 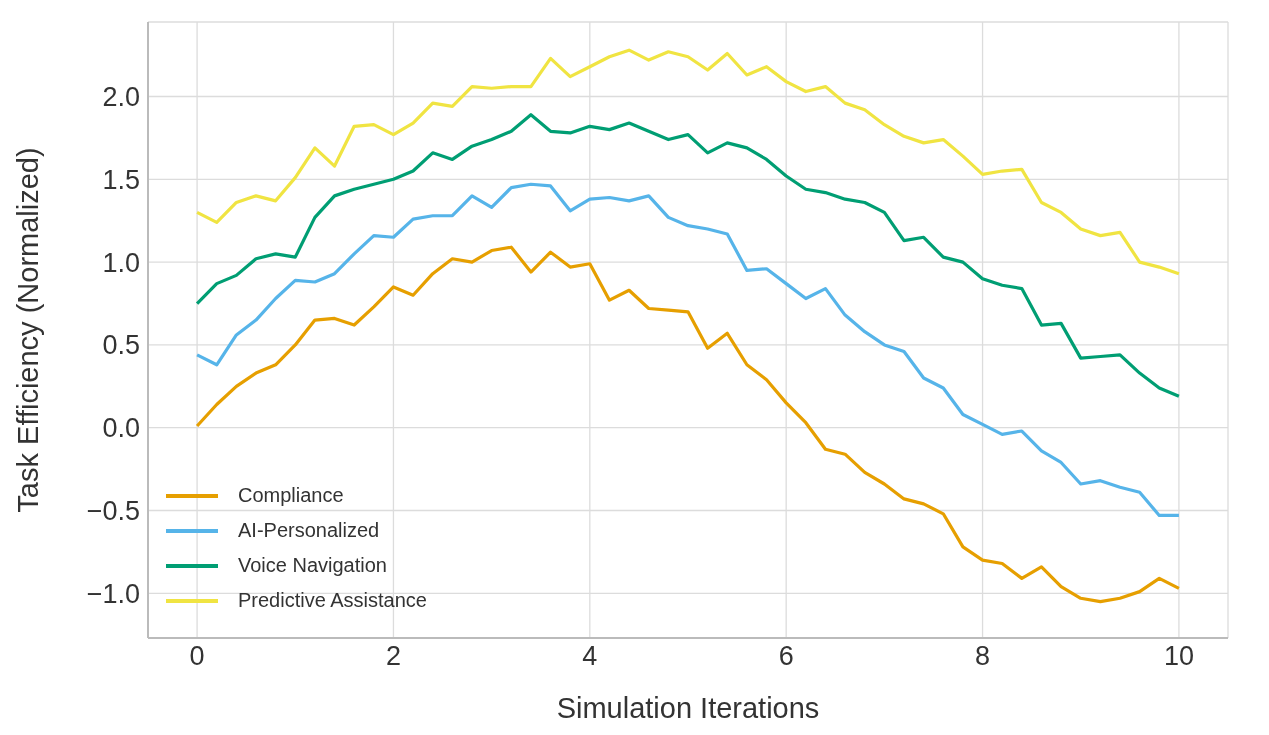 I want to click on x-tick-label: 2, so click(x=393, y=656).